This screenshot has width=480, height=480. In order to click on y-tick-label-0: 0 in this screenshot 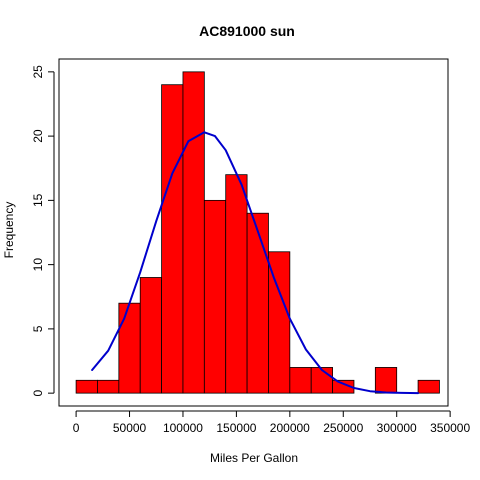, I will do `click(38, 392)`.